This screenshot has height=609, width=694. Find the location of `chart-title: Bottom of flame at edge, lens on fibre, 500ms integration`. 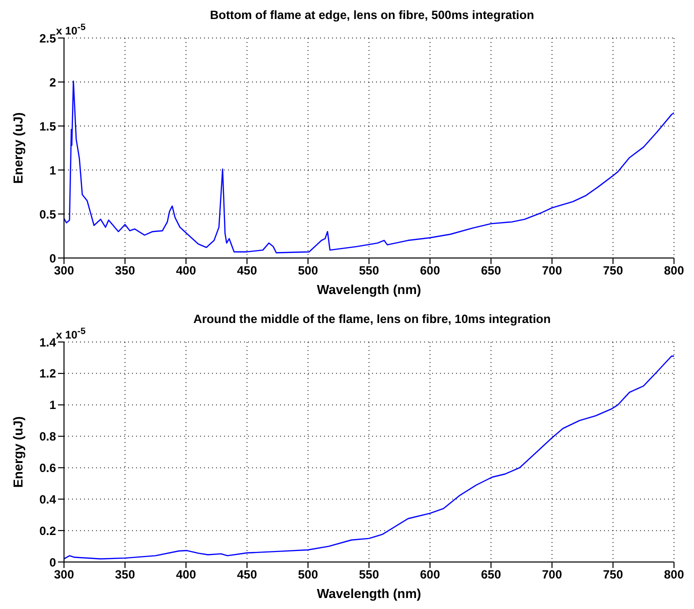

chart-title: Bottom of flame at edge, lens on fibre, 500ms integration is located at coordinates (372, 15).